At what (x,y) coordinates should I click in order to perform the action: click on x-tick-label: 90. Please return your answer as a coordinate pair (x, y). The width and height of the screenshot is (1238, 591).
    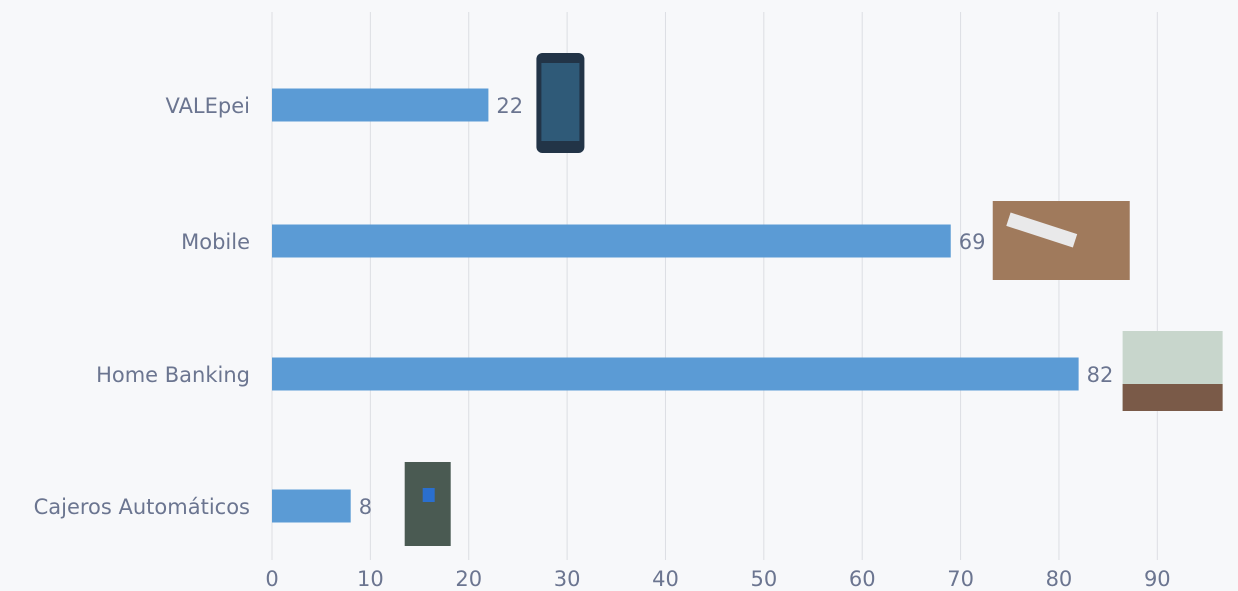
    Looking at the image, I should click on (1157, 579).